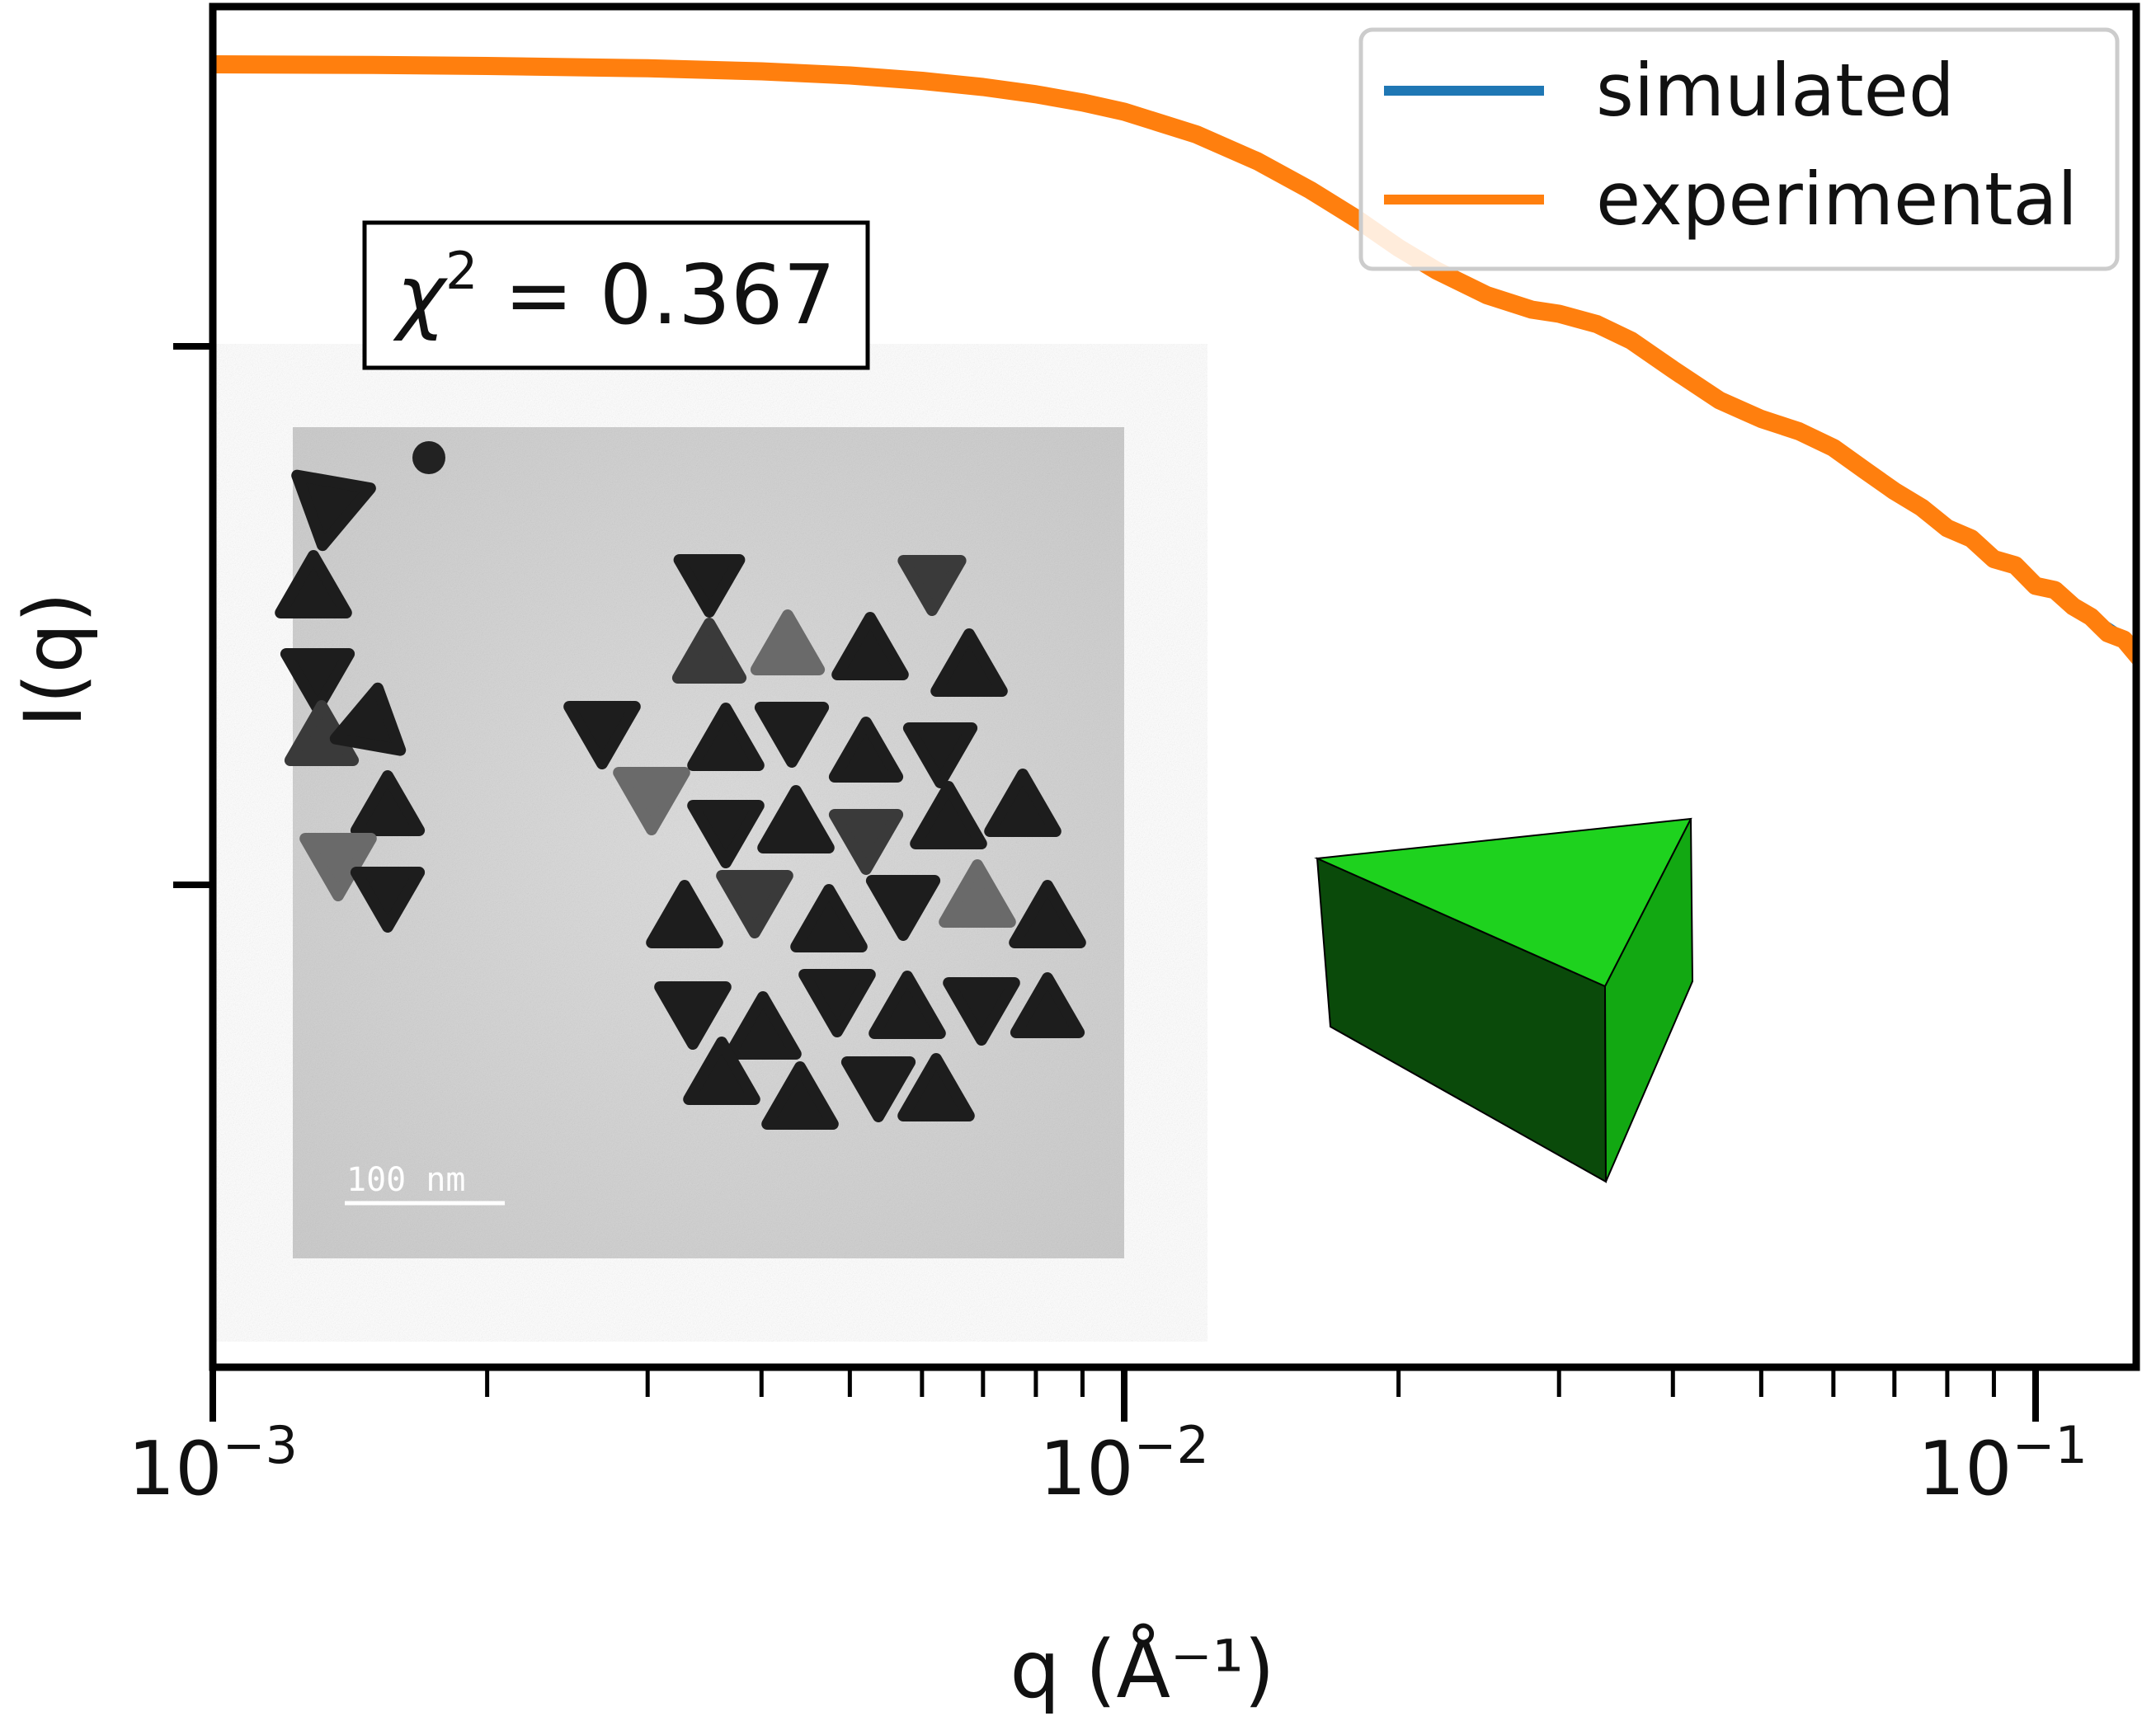 The height and width of the screenshot is (1735, 2156). I want to click on chi-symbol: χ, so click(421, 295).